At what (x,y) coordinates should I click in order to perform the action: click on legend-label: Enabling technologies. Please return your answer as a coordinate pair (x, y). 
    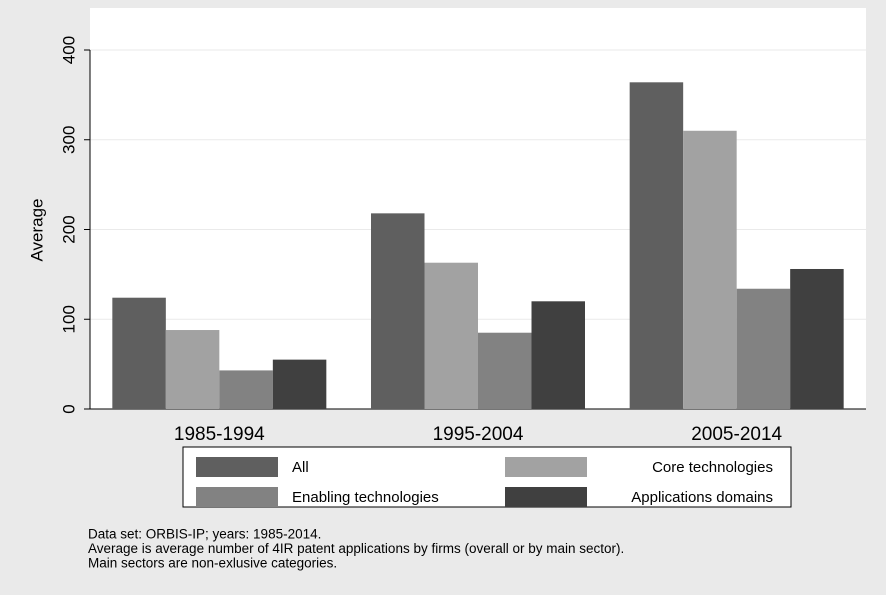
    Looking at the image, I should click on (365, 497).